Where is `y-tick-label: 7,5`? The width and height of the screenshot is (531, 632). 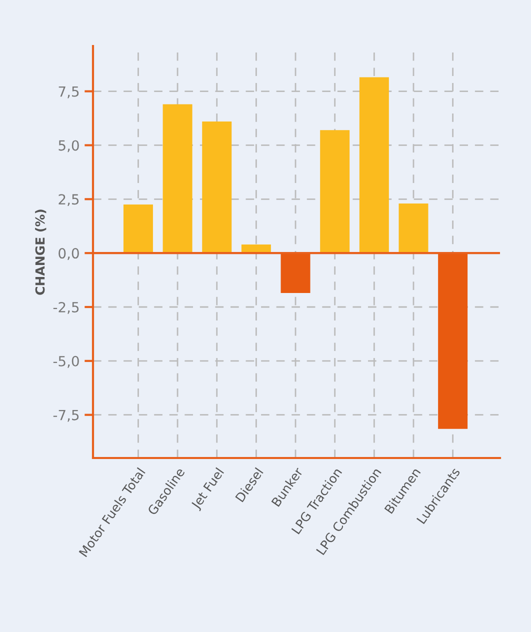 y-tick-label: 7,5 is located at coordinates (68, 92).